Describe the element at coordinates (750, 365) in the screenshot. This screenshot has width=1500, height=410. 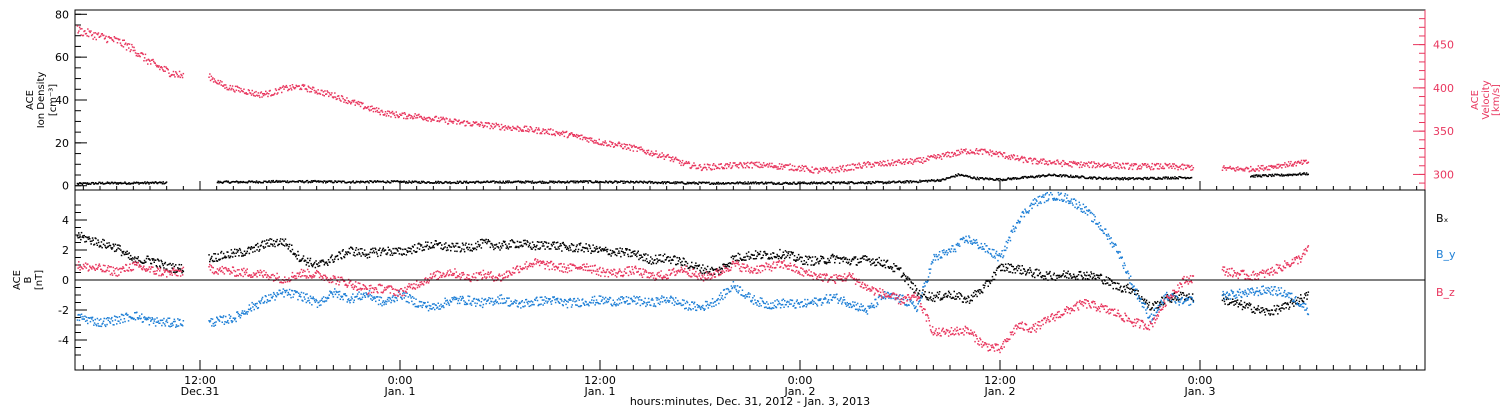
I see `bottom-panel-time-ticks` at that location.